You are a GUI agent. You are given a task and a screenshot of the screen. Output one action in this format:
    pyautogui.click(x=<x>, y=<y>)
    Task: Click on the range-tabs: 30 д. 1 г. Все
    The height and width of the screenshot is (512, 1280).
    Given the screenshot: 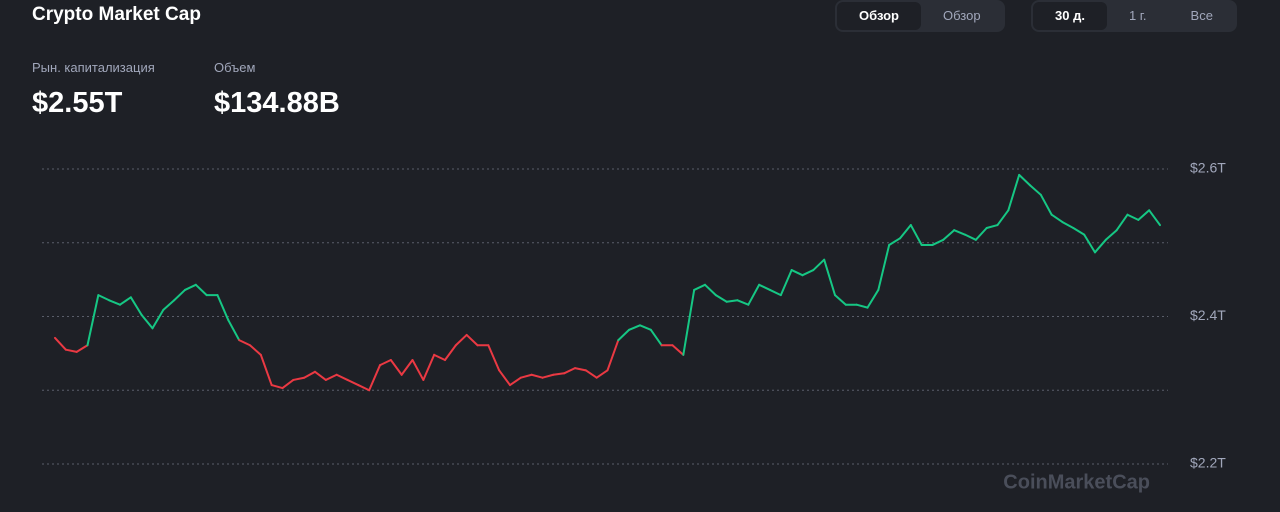 What is the action you would take?
    pyautogui.click(x=1134, y=16)
    